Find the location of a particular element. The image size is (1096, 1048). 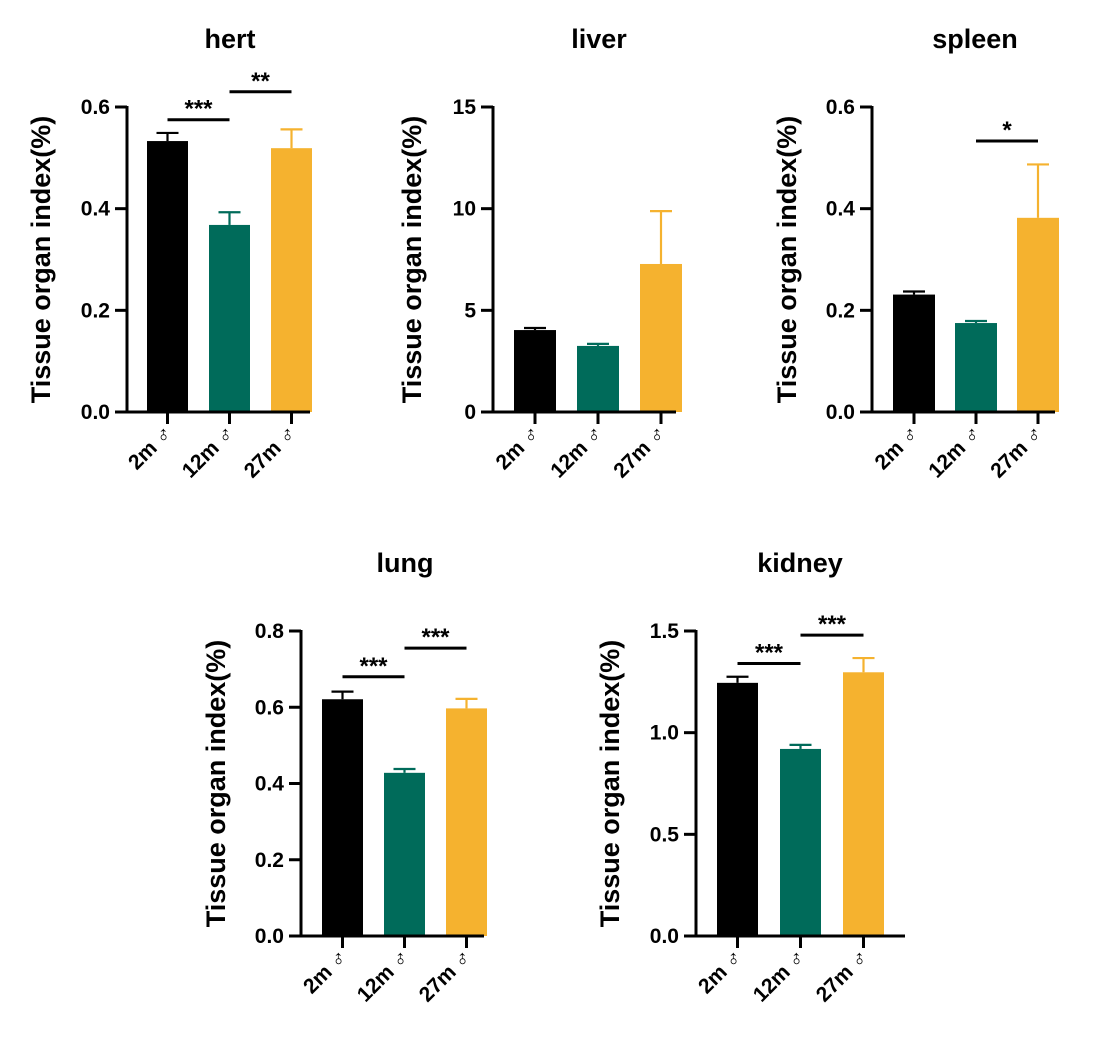

y-tick-label: 10 is located at coordinates (464, 209).